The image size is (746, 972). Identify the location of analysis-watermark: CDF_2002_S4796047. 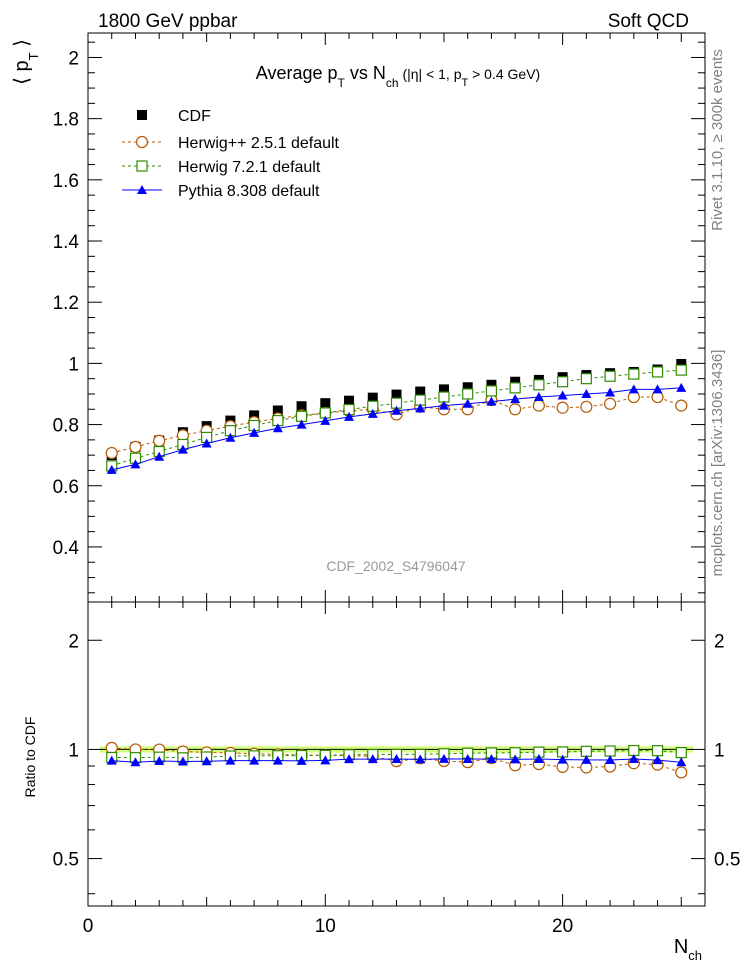
(396, 566).